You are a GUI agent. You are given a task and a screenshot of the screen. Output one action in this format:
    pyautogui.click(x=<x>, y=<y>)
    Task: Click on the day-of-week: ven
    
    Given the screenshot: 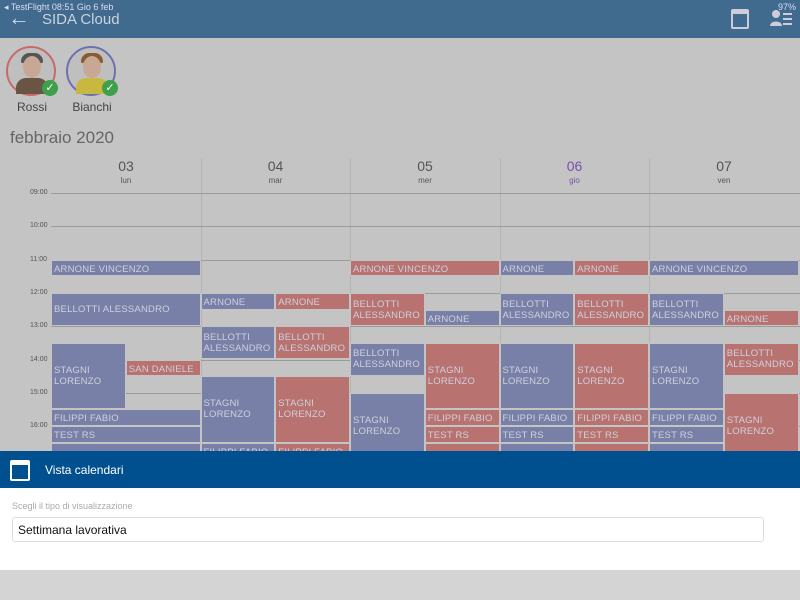 What is the action you would take?
    pyautogui.click(x=724, y=180)
    